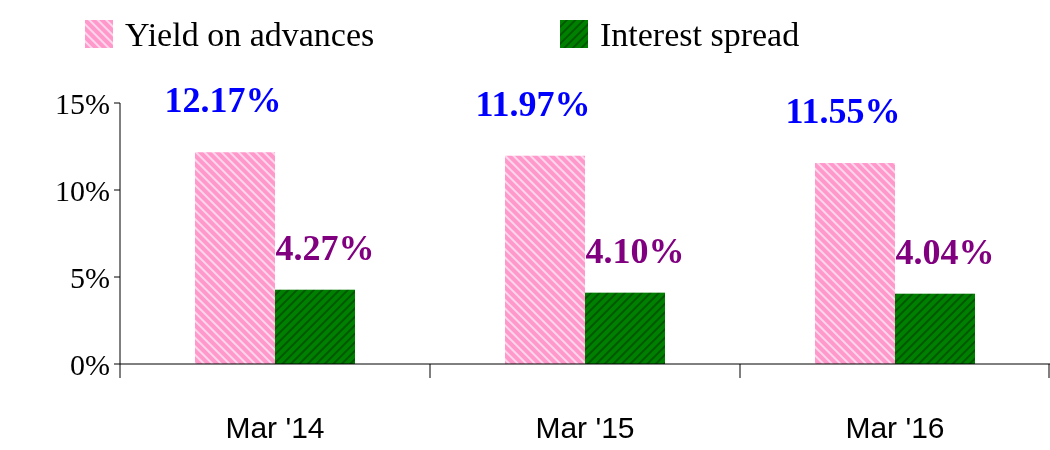 This screenshot has height=450, width=1050. Describe the element at coordinates (895, 427) in the screenshot. I see `x-tick-label: Mar '16` at that location.